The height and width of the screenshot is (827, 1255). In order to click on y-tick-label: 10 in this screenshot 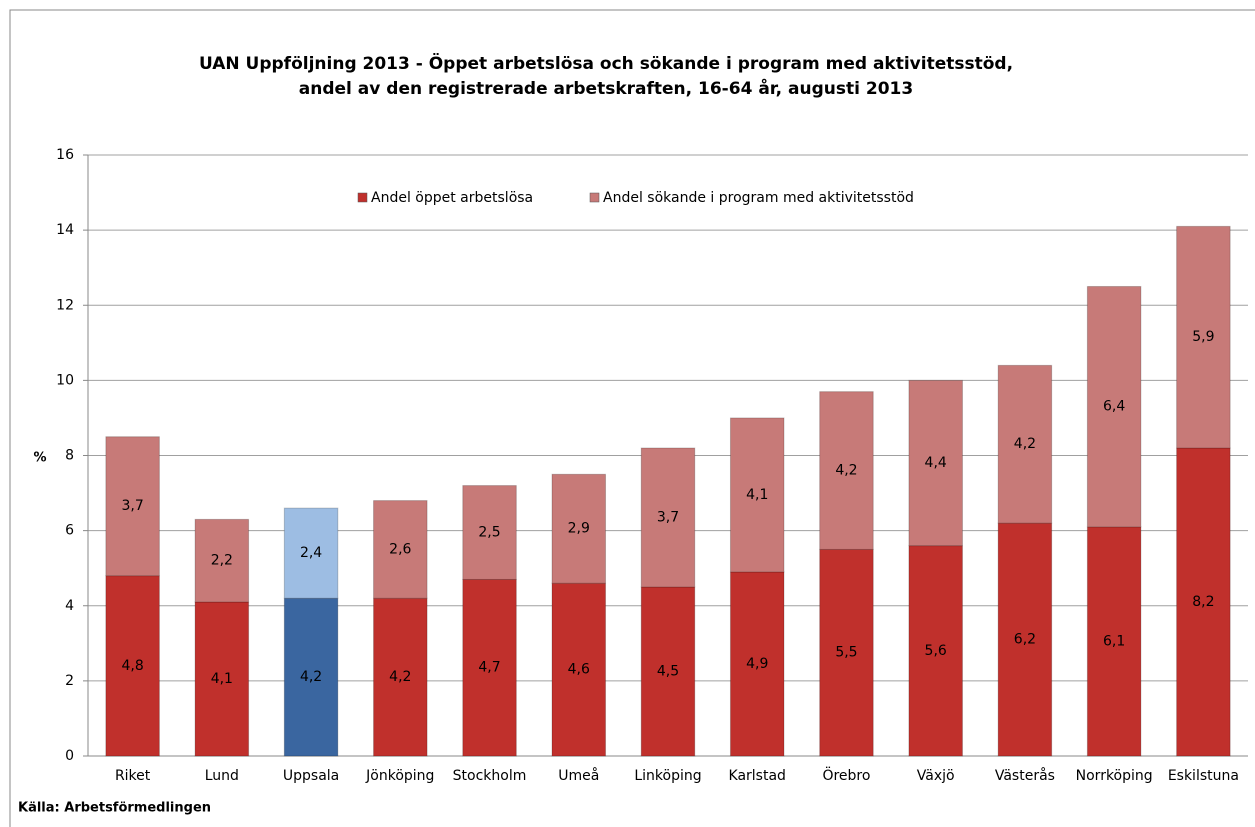, I will do `click(65, 380)`.